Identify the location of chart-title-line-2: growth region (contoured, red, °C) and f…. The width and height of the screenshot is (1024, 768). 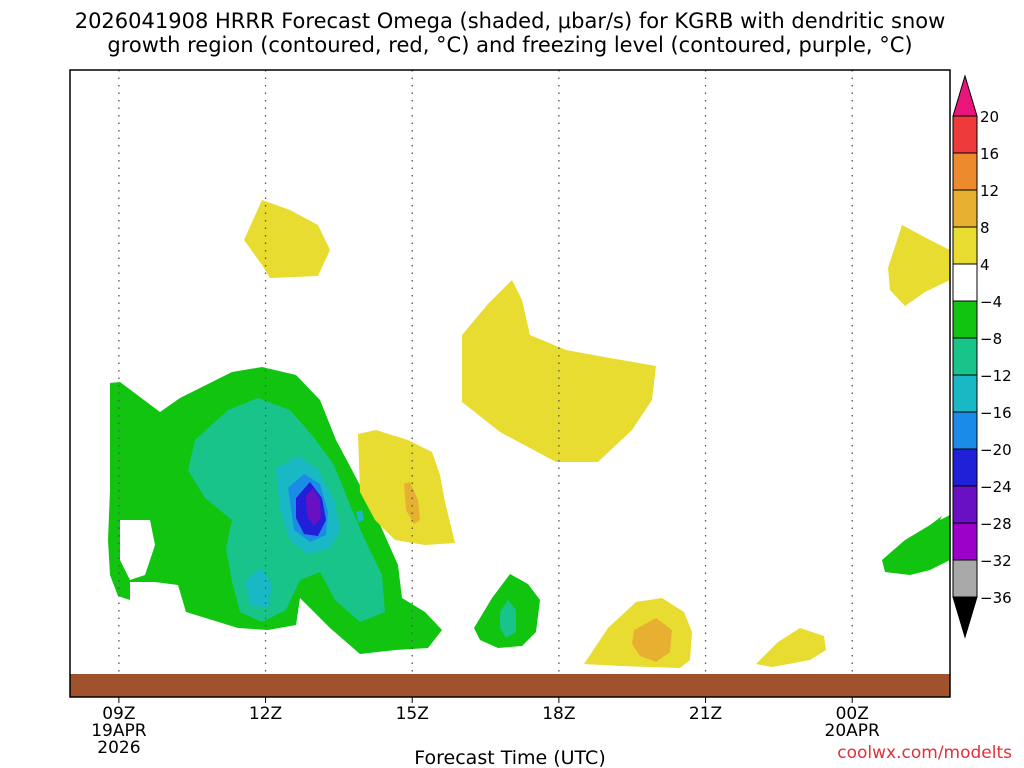
(509, 45).